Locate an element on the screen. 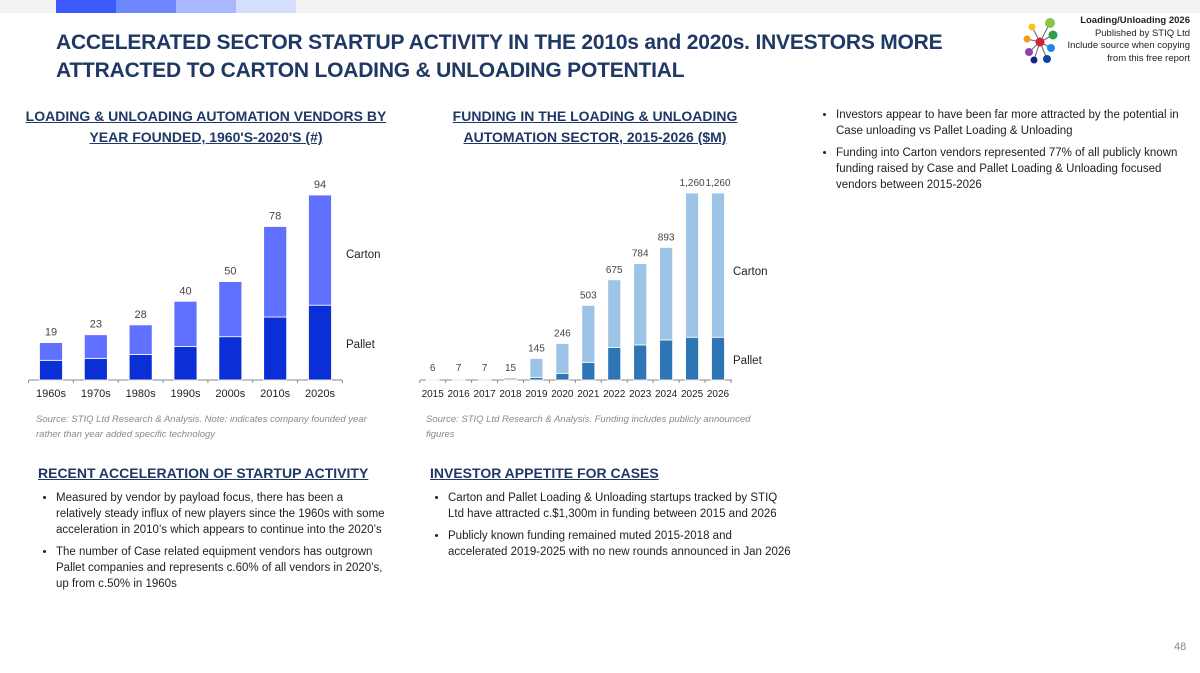  x-tick-label: 2021 is located at coordinates (588, 394).